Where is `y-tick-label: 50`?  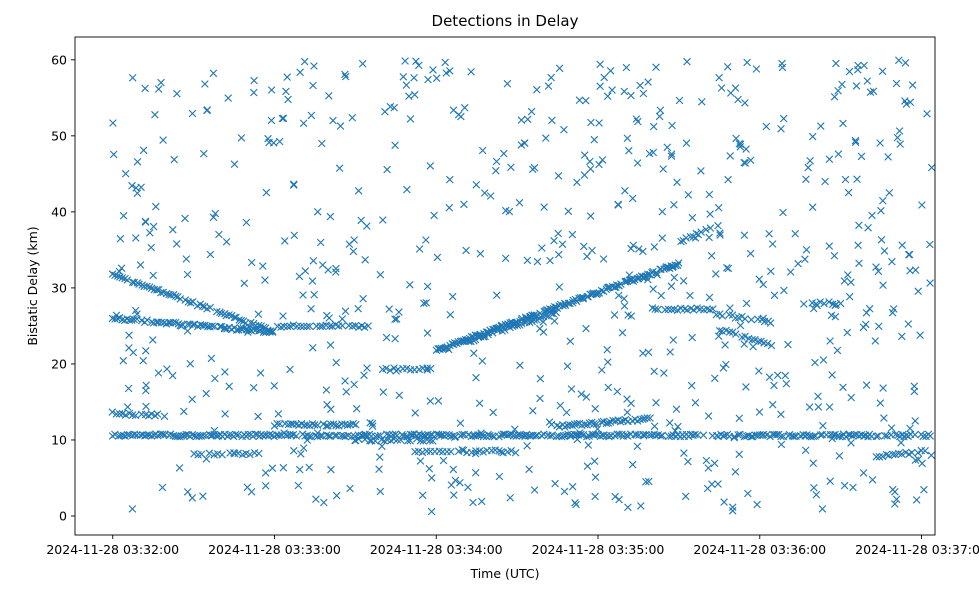 y-tick-label: 50 is located at coordinates (59, 135).